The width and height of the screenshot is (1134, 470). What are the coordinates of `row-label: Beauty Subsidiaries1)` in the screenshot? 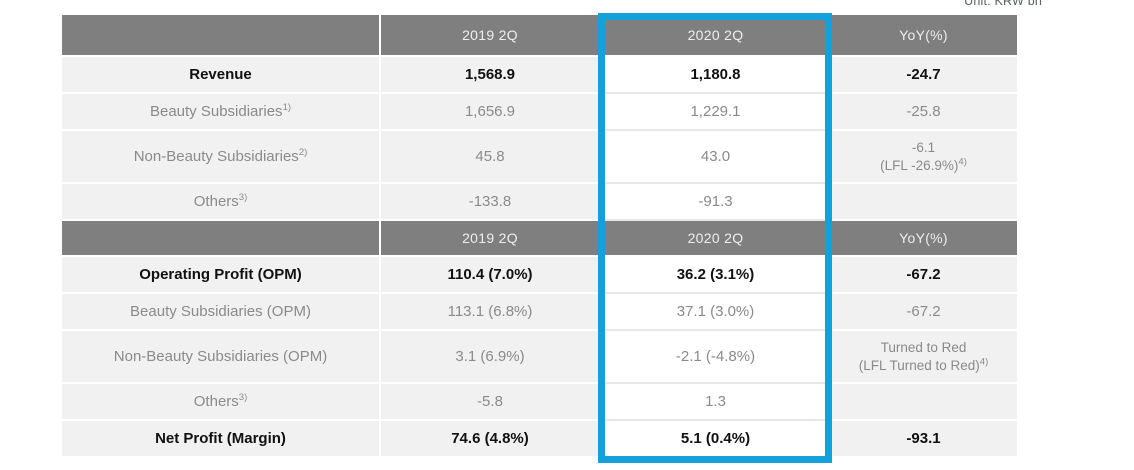 It's located at (221, 112).